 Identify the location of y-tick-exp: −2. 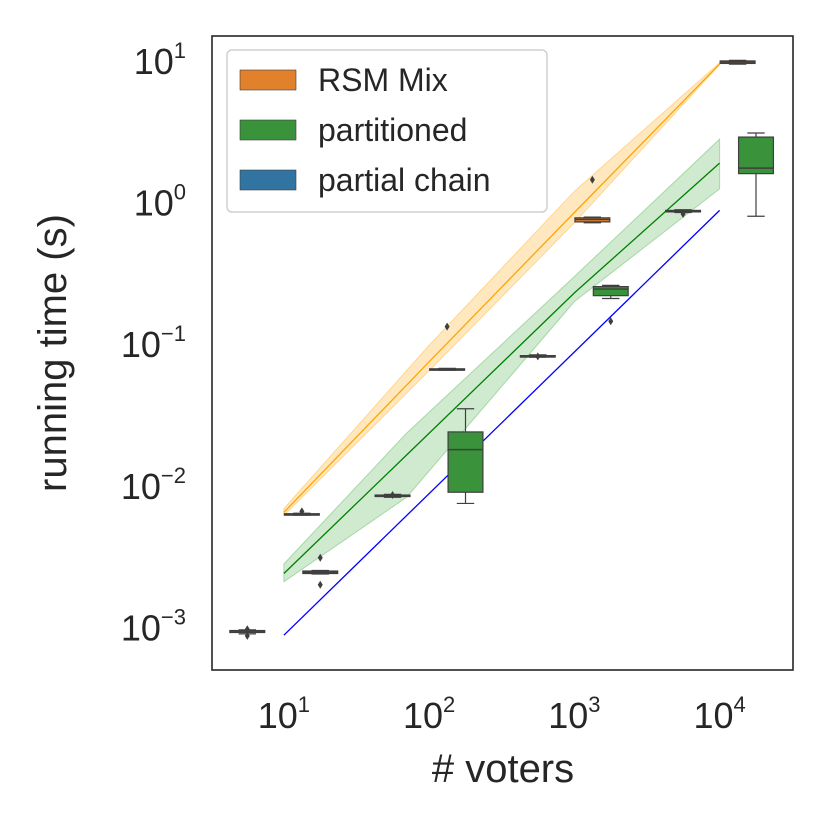
(173, 475).